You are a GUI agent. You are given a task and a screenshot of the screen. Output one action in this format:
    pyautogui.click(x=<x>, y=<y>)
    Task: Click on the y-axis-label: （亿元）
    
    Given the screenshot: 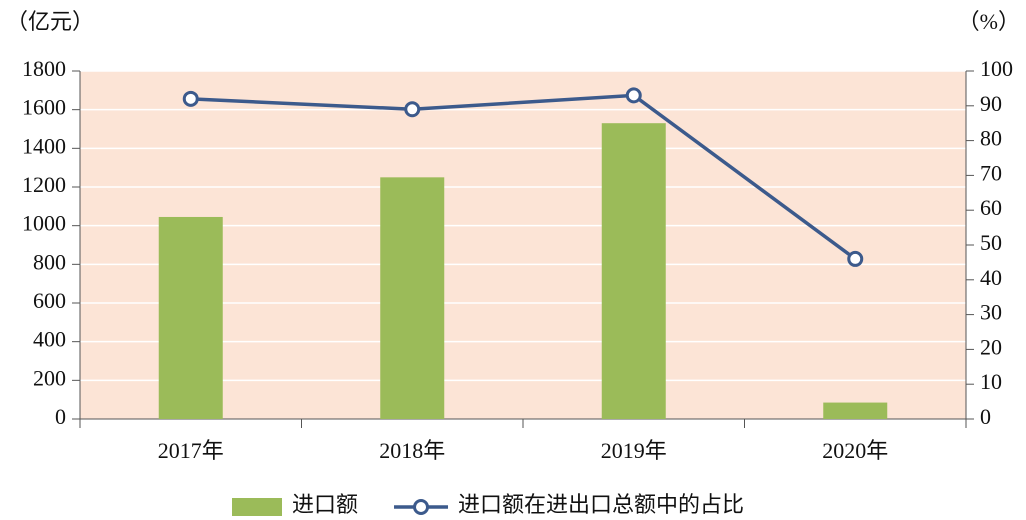 What is the action you would take?
    pyautogui.click(x=50, y=21)
    